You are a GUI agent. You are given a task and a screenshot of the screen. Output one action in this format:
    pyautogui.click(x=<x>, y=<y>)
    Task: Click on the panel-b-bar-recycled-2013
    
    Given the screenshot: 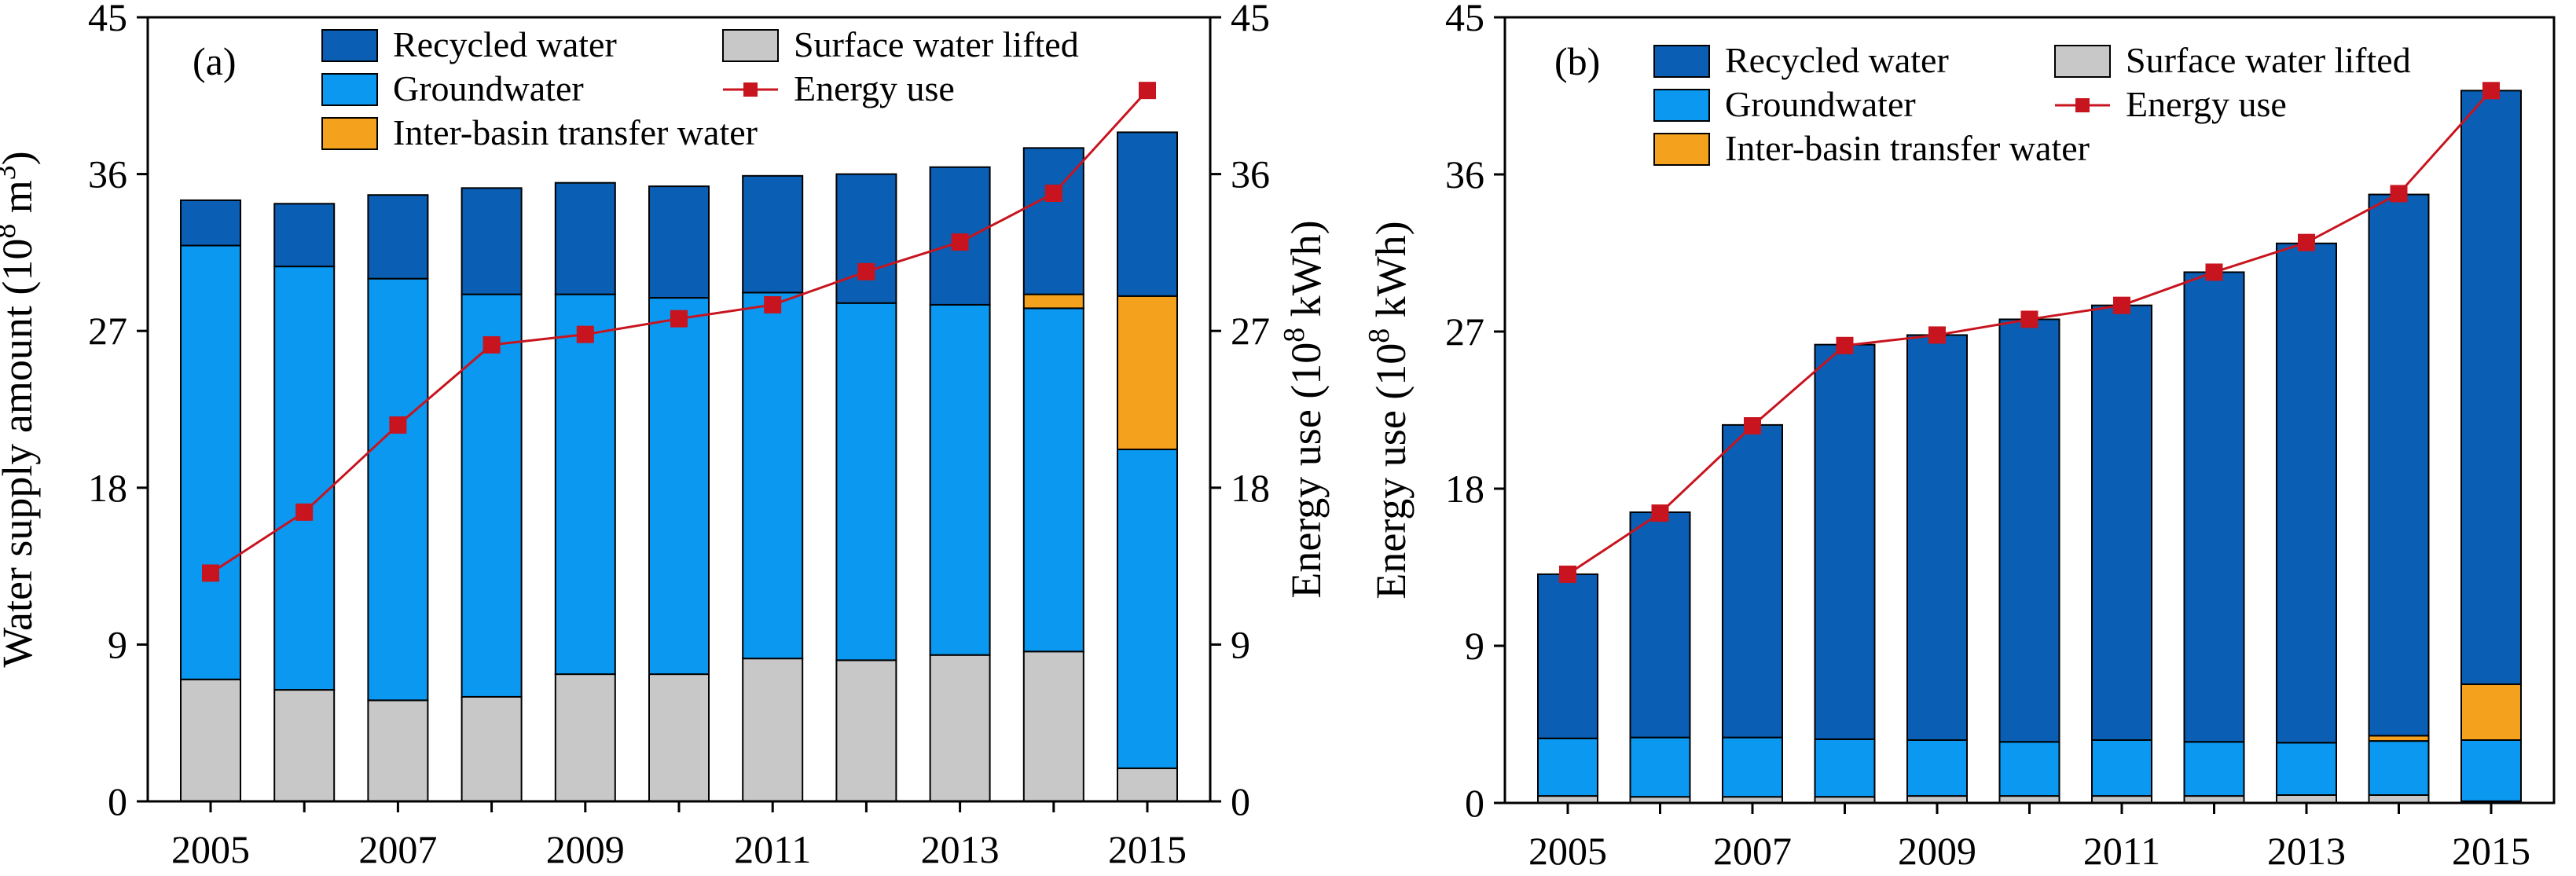 What is the action you would take?
    pyautogui.click(x=2306, y=493)
    